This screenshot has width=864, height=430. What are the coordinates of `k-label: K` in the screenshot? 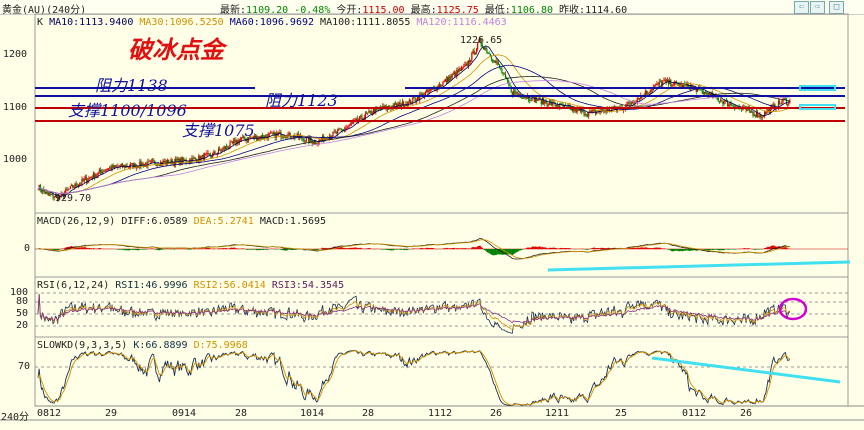 It's located at (40, 22).